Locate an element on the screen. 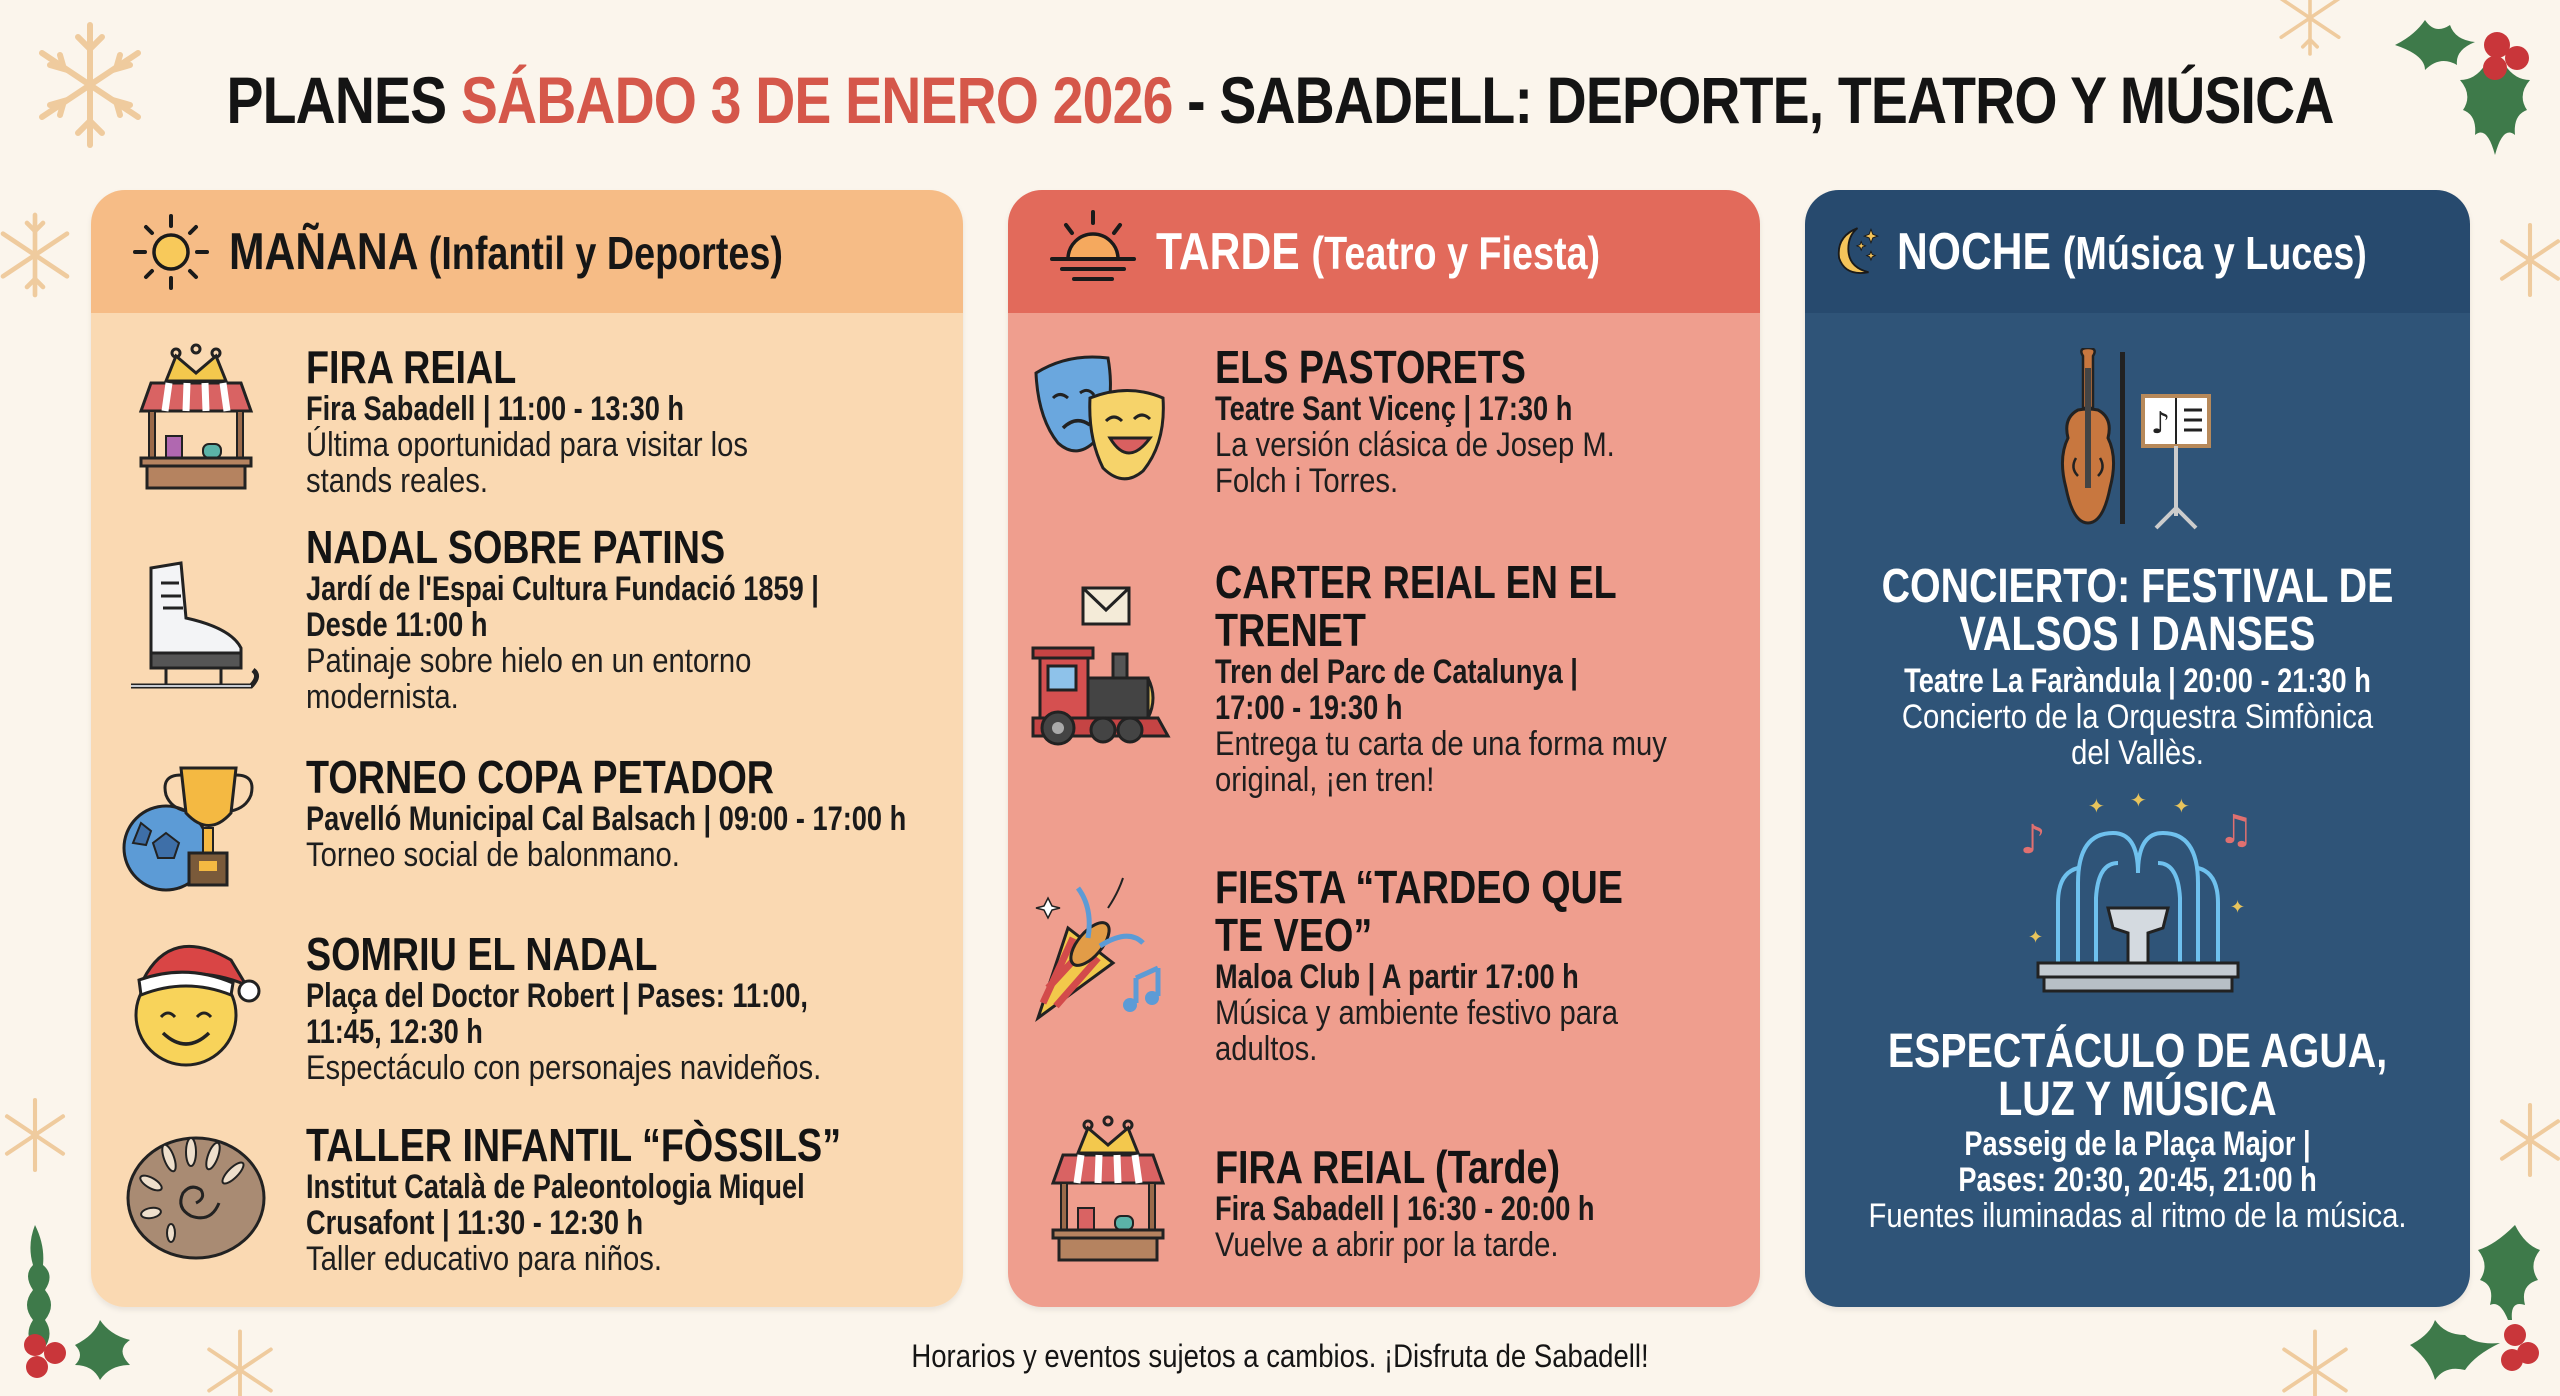 The width and height of the screenshot is (2560, 1396). night-heading: NOCHE (Música y Luces) is located at coordinates (2132, 252).